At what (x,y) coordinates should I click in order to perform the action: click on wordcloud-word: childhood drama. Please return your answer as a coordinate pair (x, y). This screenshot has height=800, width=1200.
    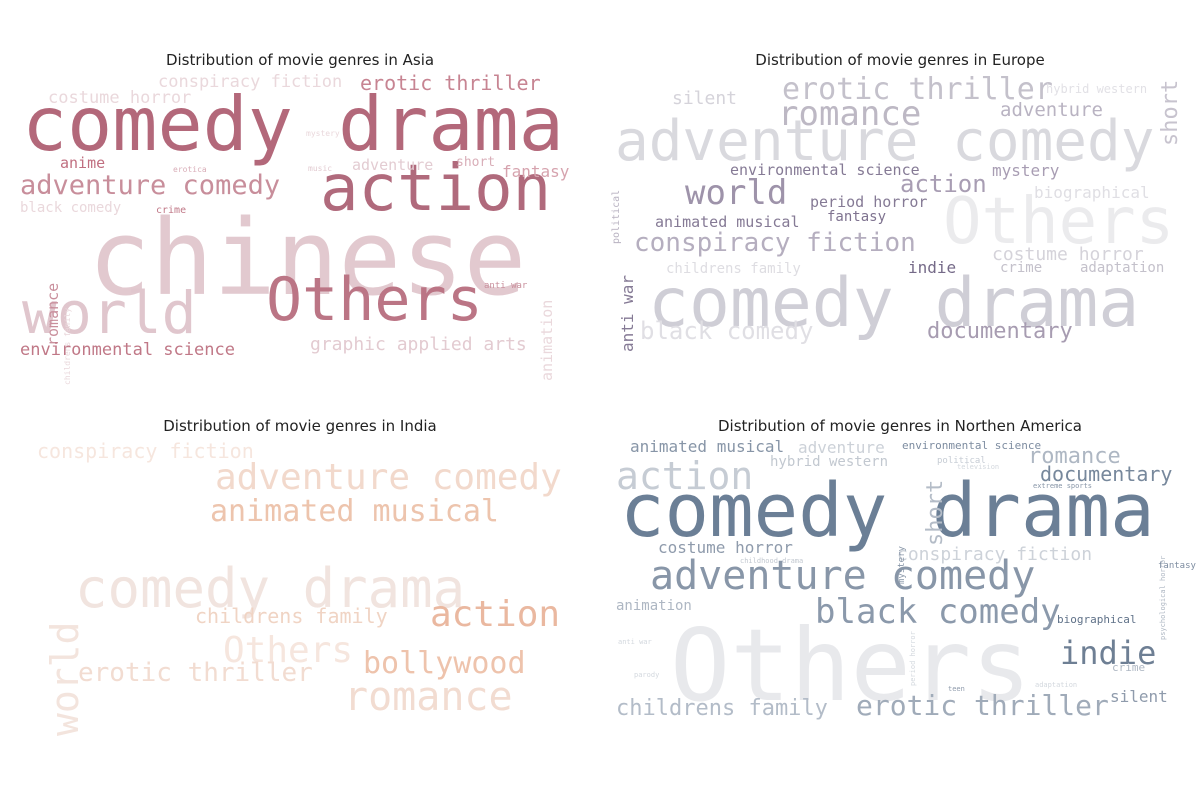
    Looking at the image, I should click on (772, 561).